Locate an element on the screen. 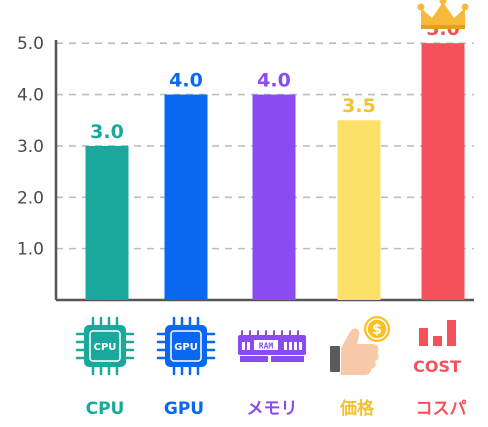 This screenshot has width=488, height=427. thumbs-up-coin-icon: $ is located at coordinates (360, 345).